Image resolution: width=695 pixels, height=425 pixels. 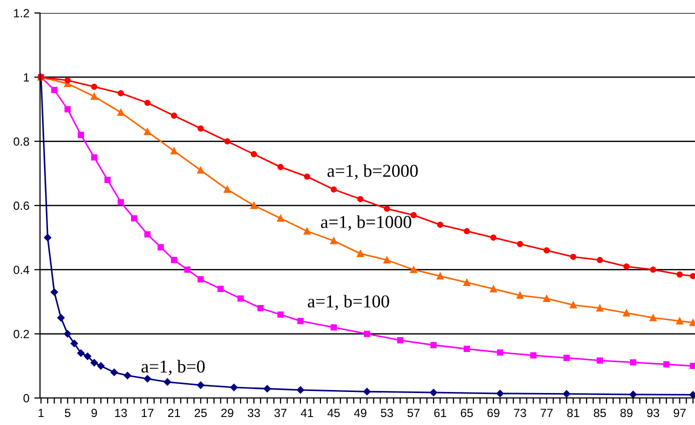 What do you see at coordinates (333, 413) in the screenshot?
I see `x-tick-label: 45` at bounding box center [333, 413].